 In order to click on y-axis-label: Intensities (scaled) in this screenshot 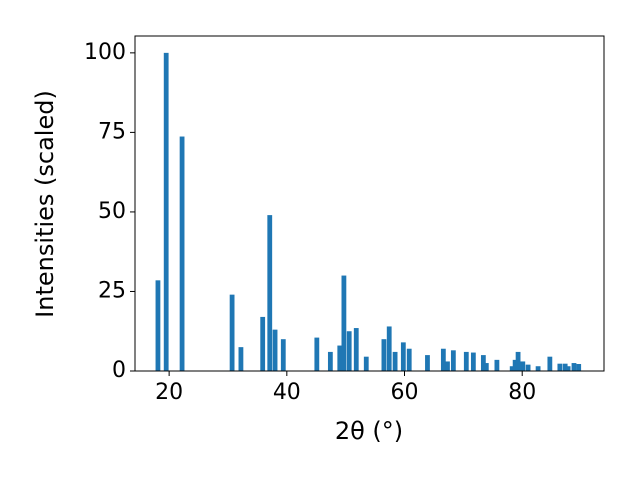, I will do `click(45, 204)`.